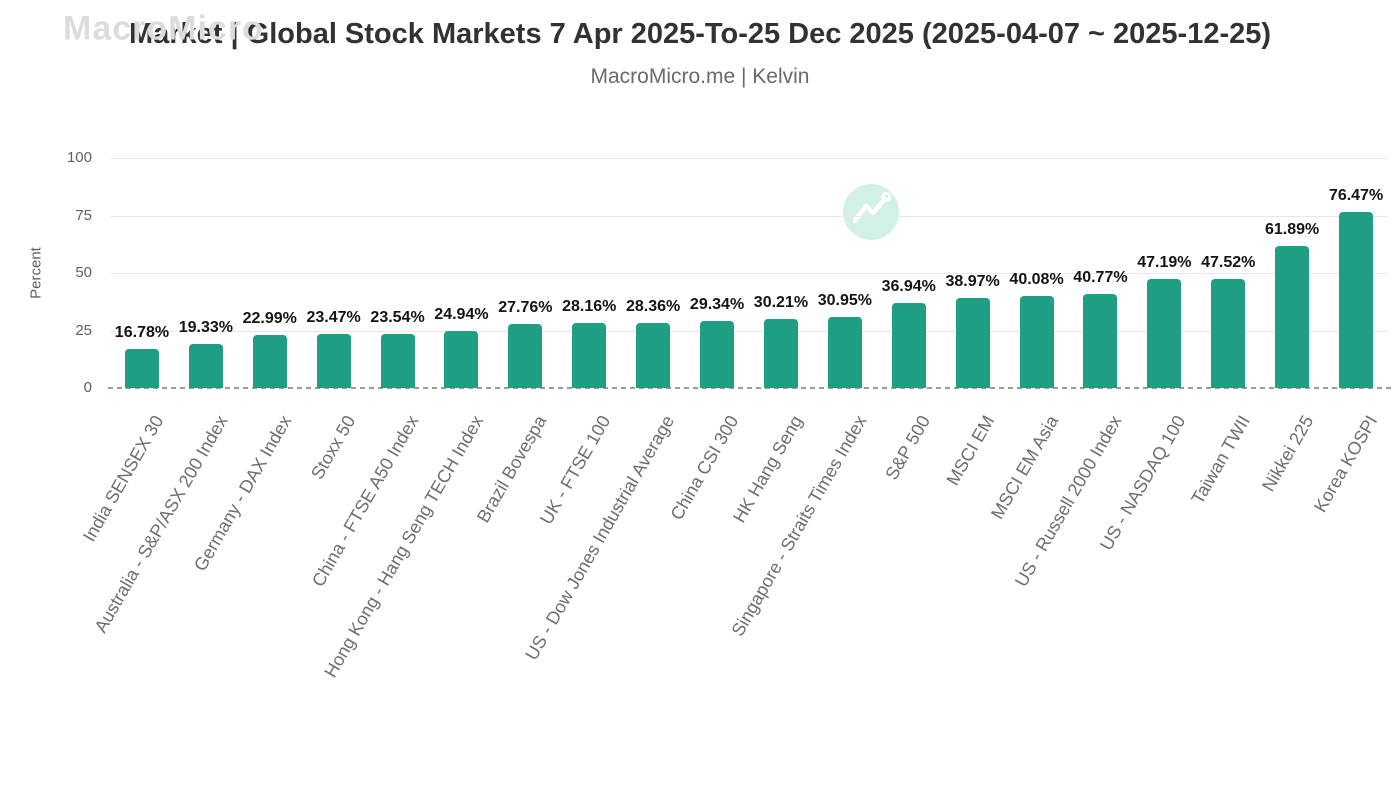 The height and width of the screenshot is (787, 1400). I want to click on zero-gridline, so click(750, 388).